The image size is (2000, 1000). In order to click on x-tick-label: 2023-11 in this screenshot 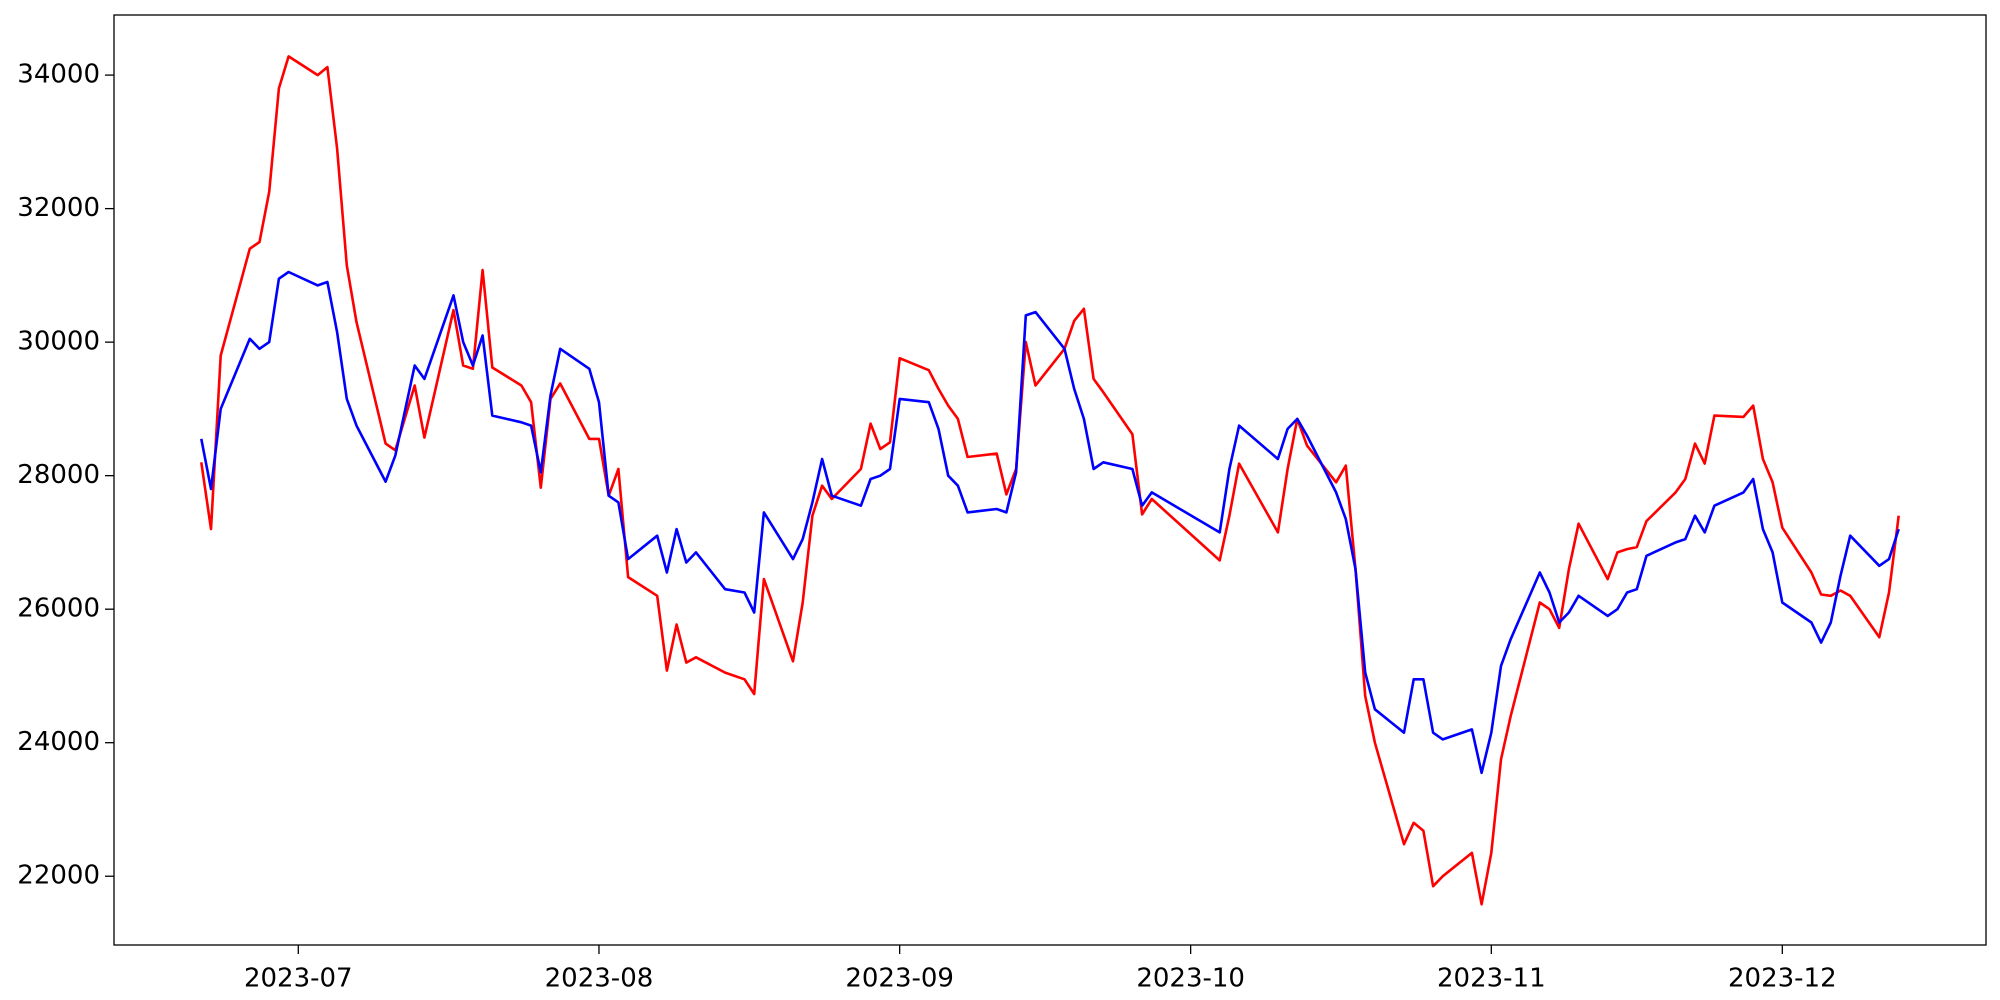, I will do `click(1491, 979)`.